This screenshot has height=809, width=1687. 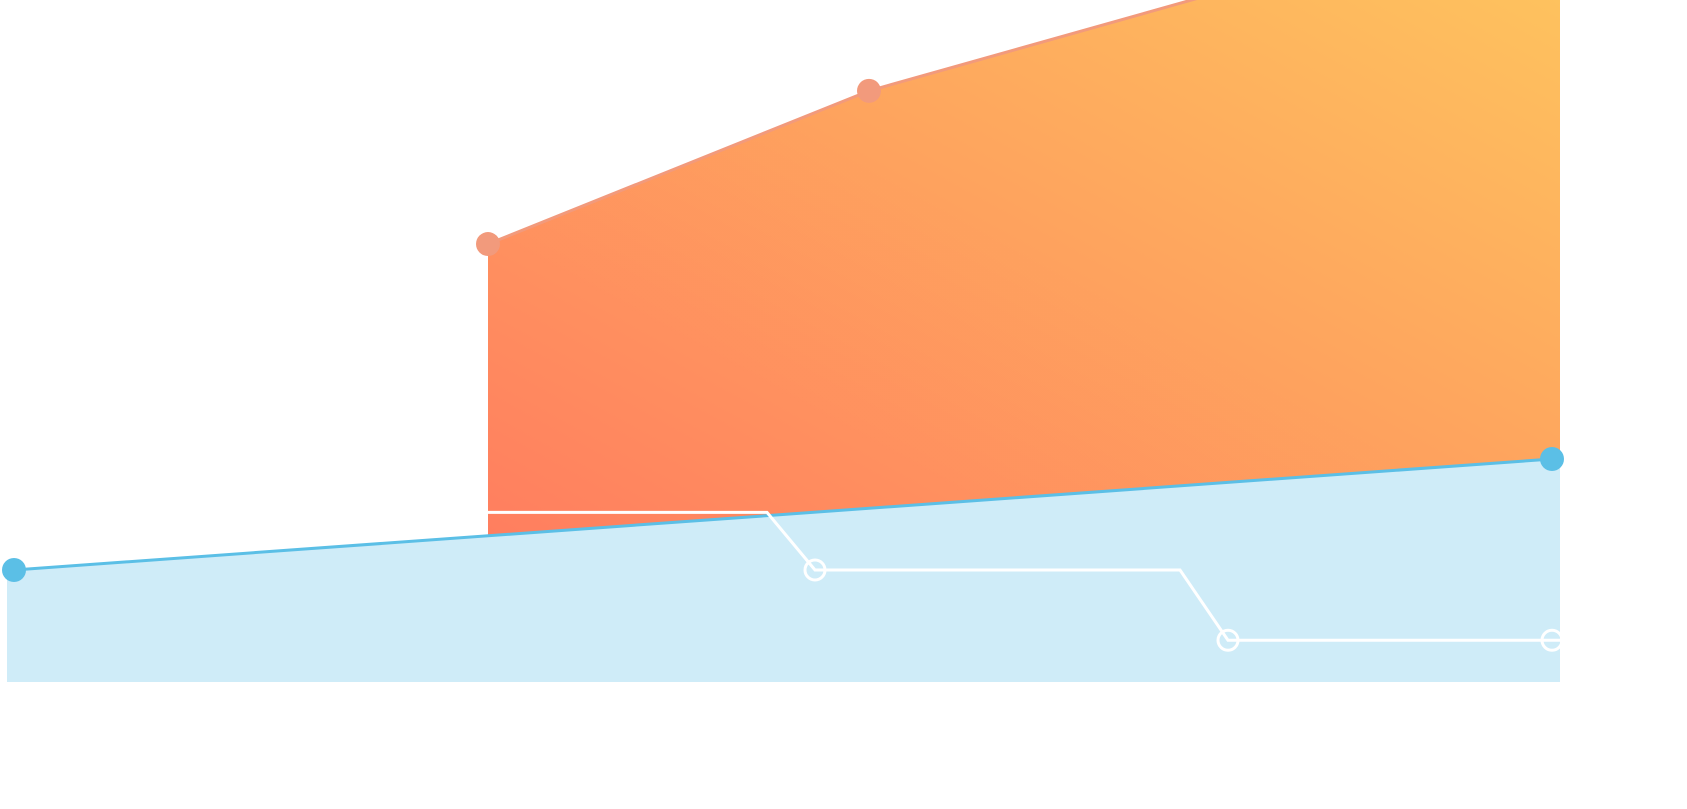 I want to click on blue-series-line, so click(x=783, y=514).